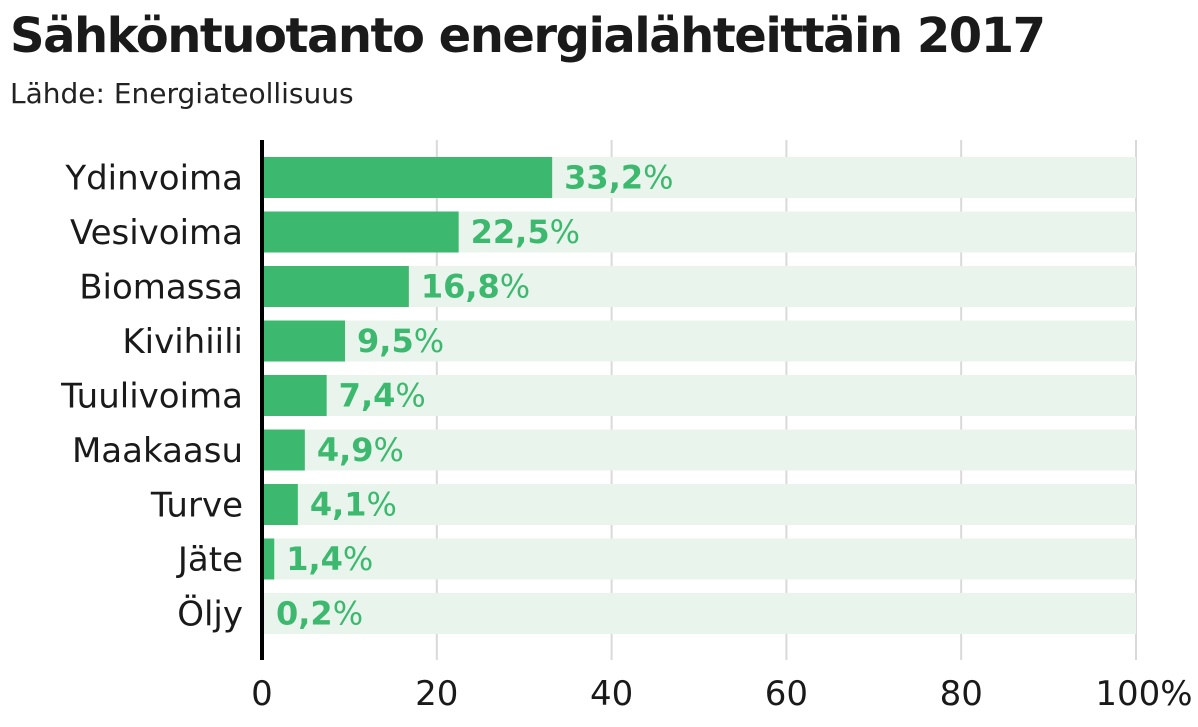 The image size is (1198, 727). What do you see at coordinates (262, 694) in the screenshot?
I see `x-tick-label: 0` at bounding box center [262, 694].